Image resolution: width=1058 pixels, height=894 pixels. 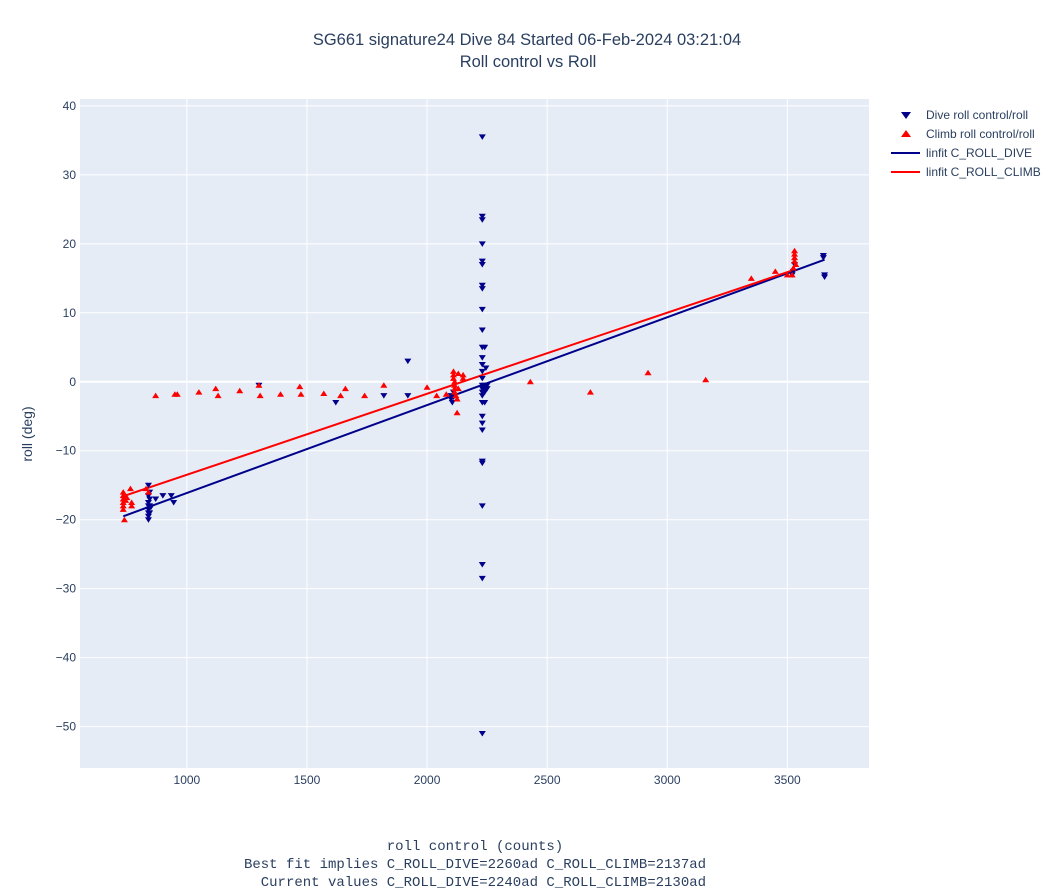 What do you see at coordinates (307, 780) in the screenshot?
I see `x-tick-label: 1500` at bounding box center [307, 780].